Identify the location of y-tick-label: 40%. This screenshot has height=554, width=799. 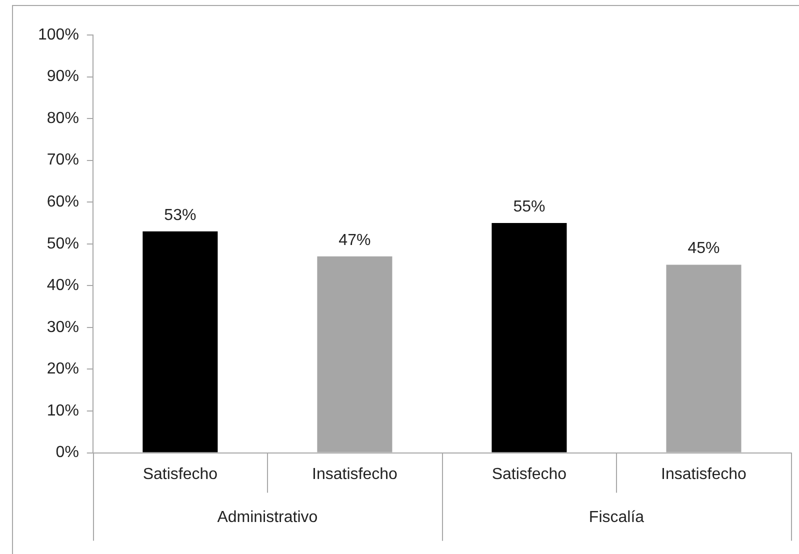
(62, 285).